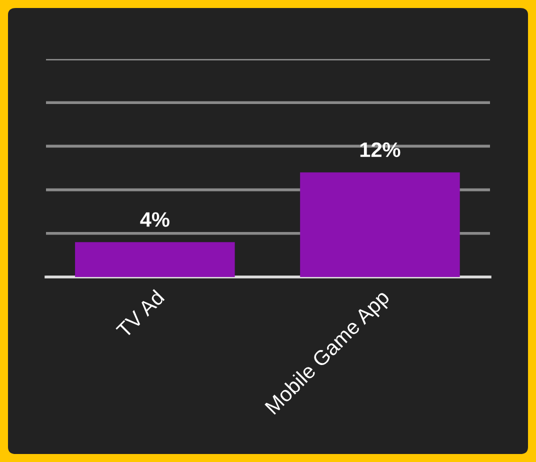  I want to click on data-label: 12%, so click(380, 150).